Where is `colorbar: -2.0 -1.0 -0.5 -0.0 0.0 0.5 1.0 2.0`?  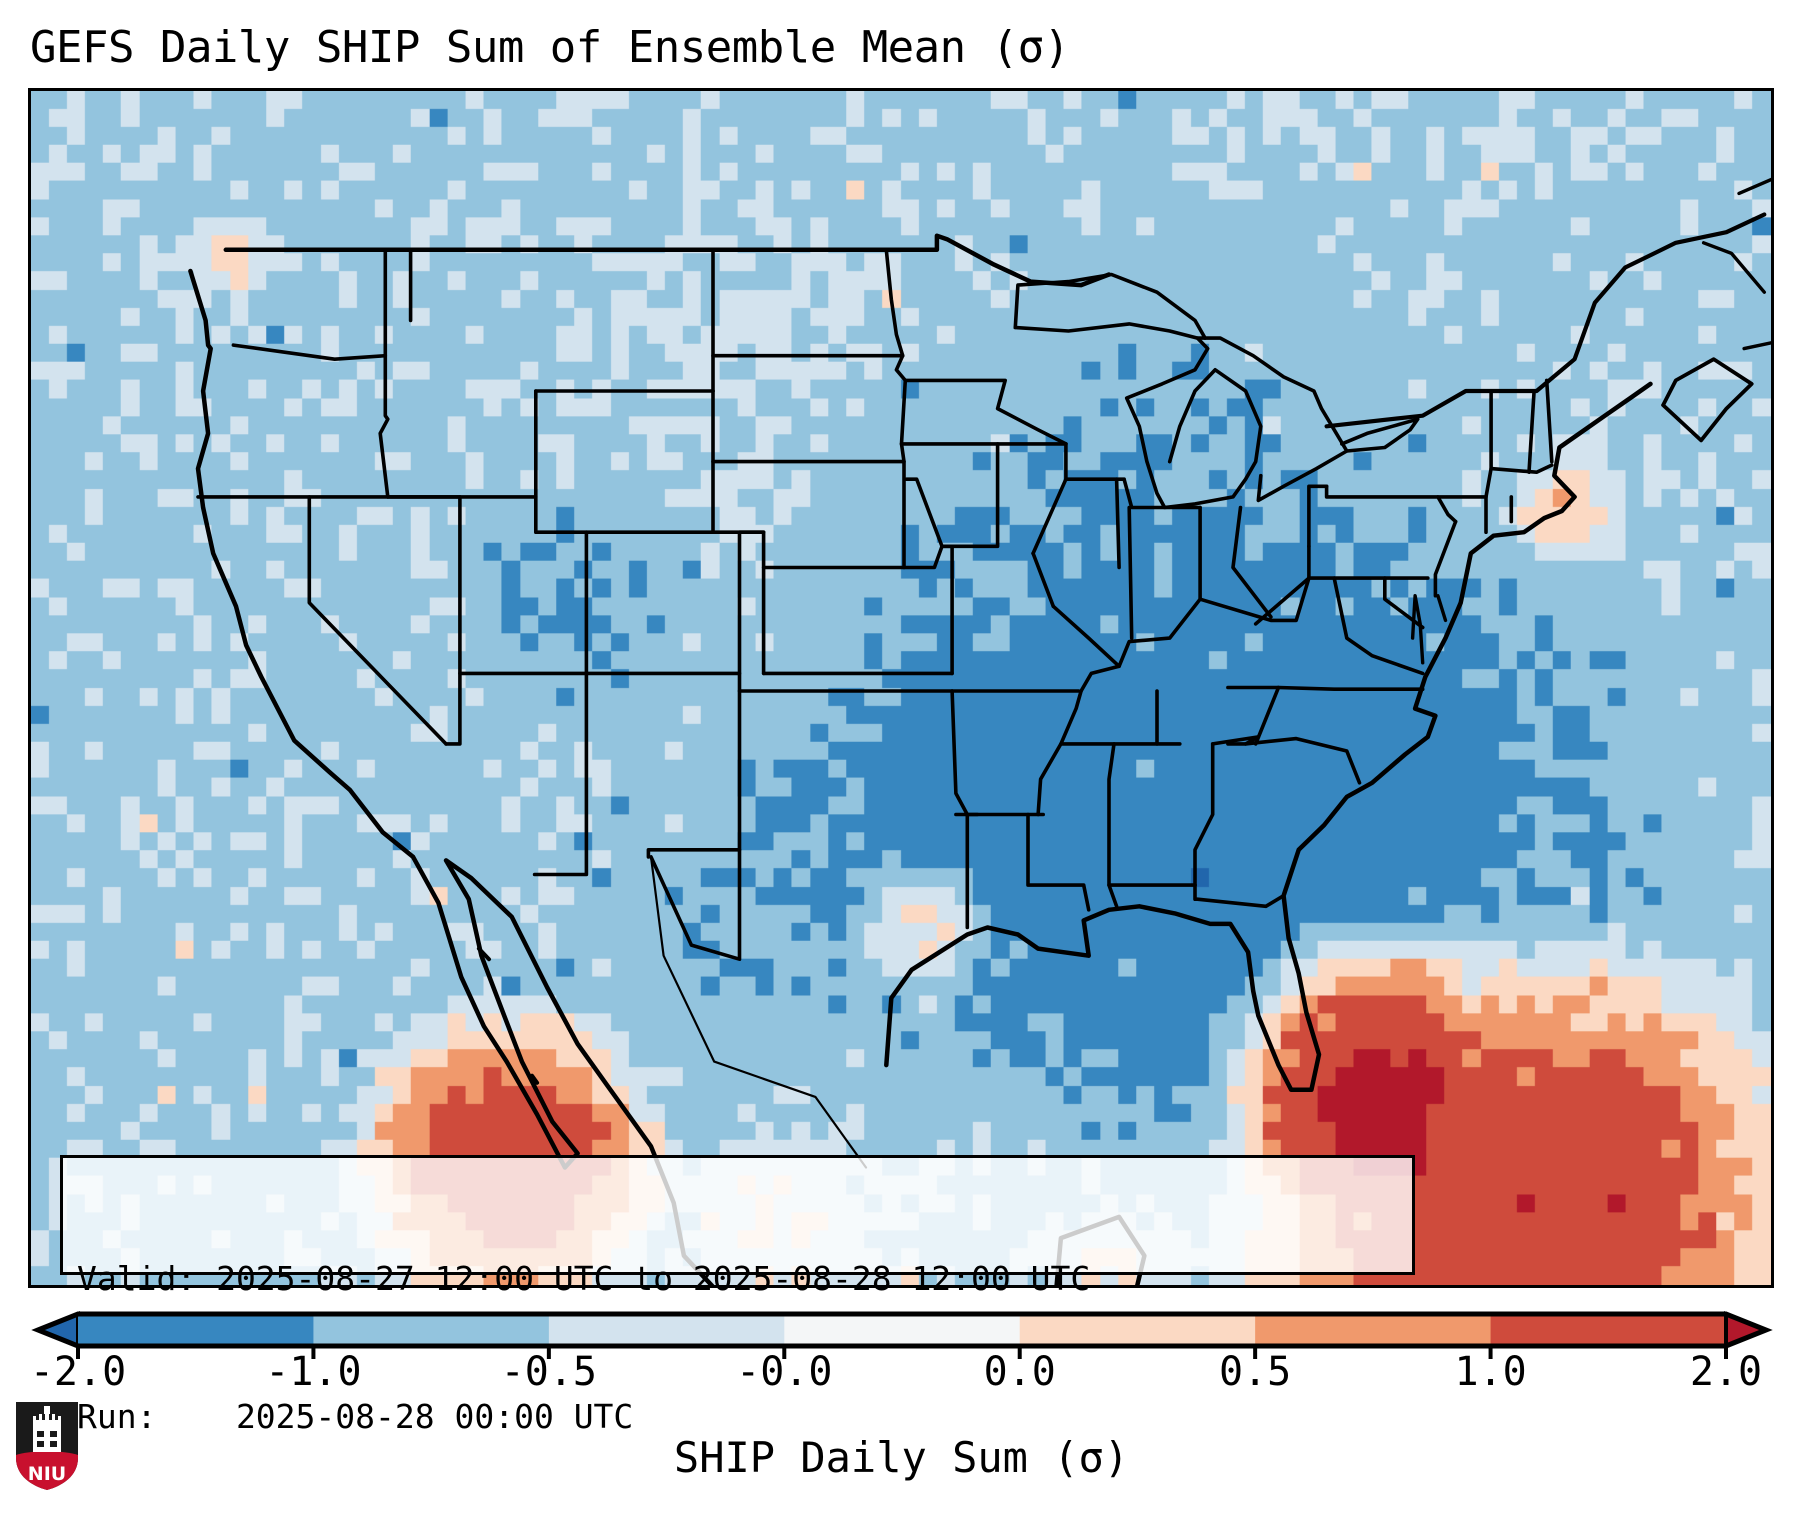 colorbar: -2.0 -1.0 -0.5 -0.0 0.0 0.5 1.0 2.0 is located at coordinates (901, 1360).